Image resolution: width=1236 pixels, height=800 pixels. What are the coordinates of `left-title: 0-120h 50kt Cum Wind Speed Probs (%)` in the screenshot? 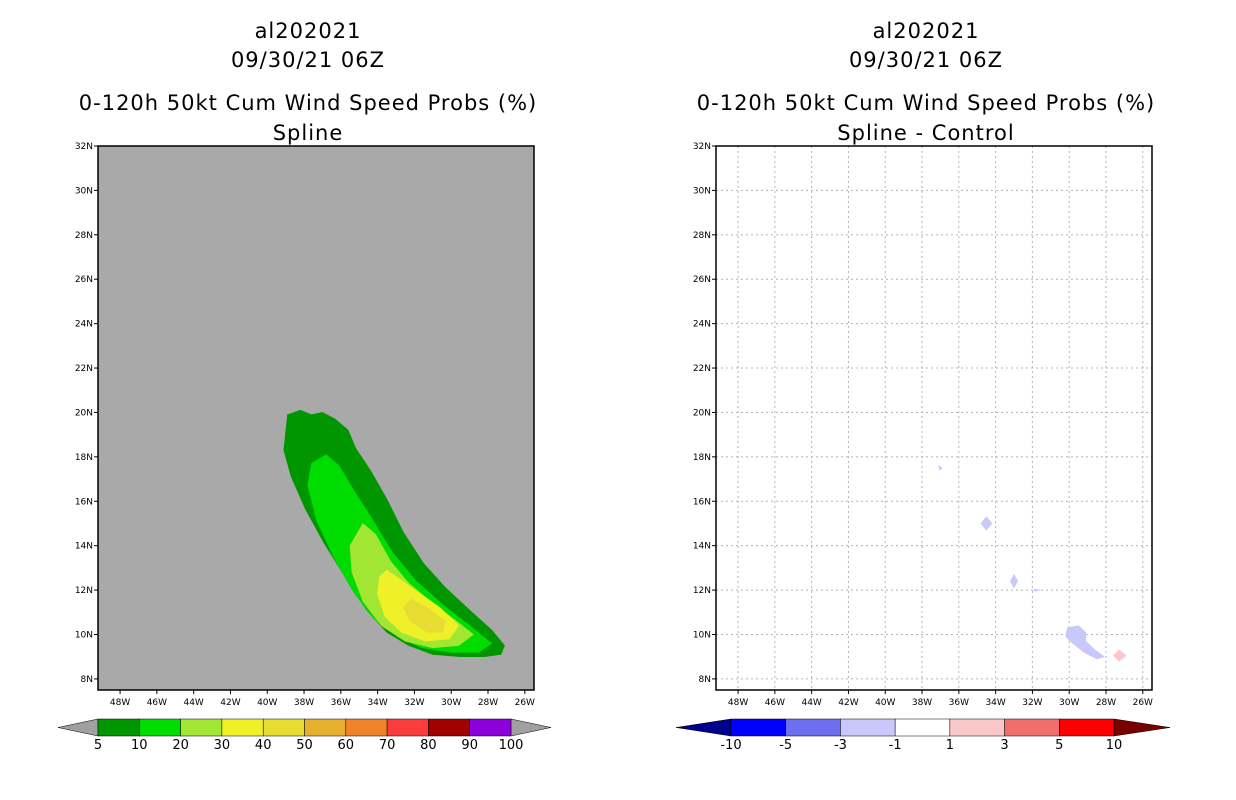 It's located at (308, 103).